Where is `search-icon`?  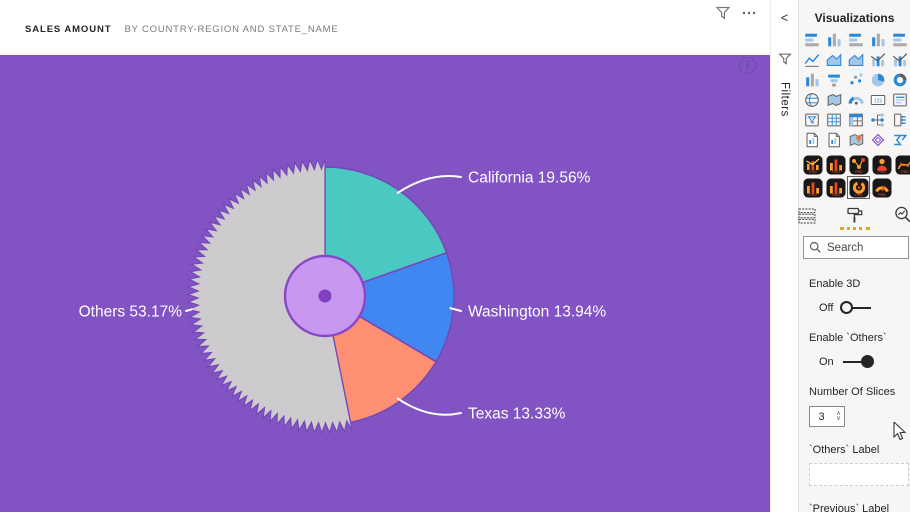 search-icon is located at coordinates (815, 247).